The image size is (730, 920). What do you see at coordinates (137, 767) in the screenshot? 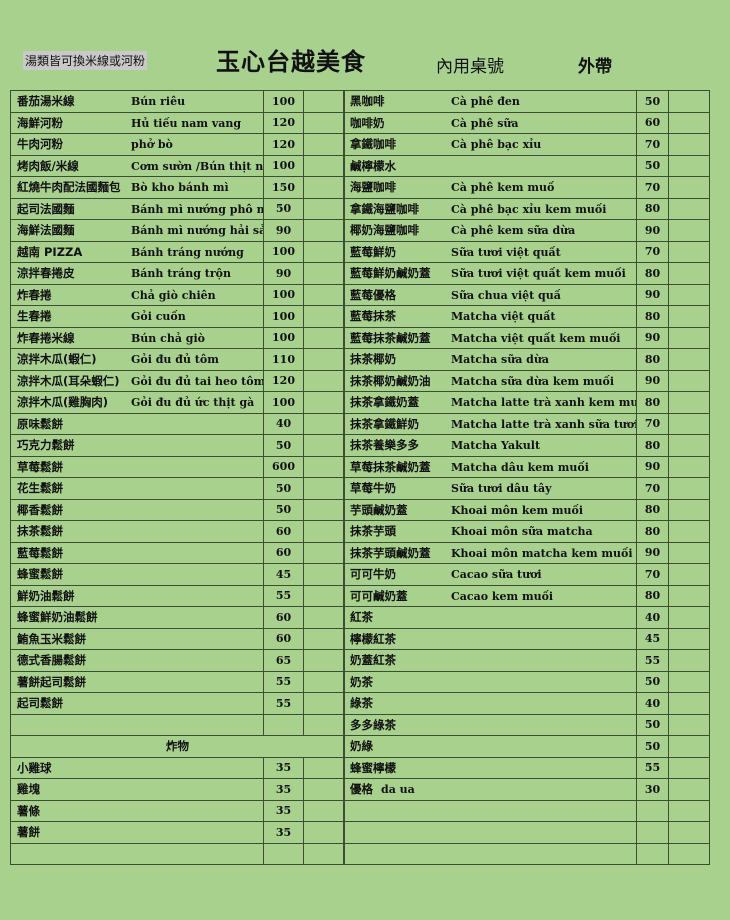
I see `item-name-cell: 小雞球` at bounding box center [137, 767].